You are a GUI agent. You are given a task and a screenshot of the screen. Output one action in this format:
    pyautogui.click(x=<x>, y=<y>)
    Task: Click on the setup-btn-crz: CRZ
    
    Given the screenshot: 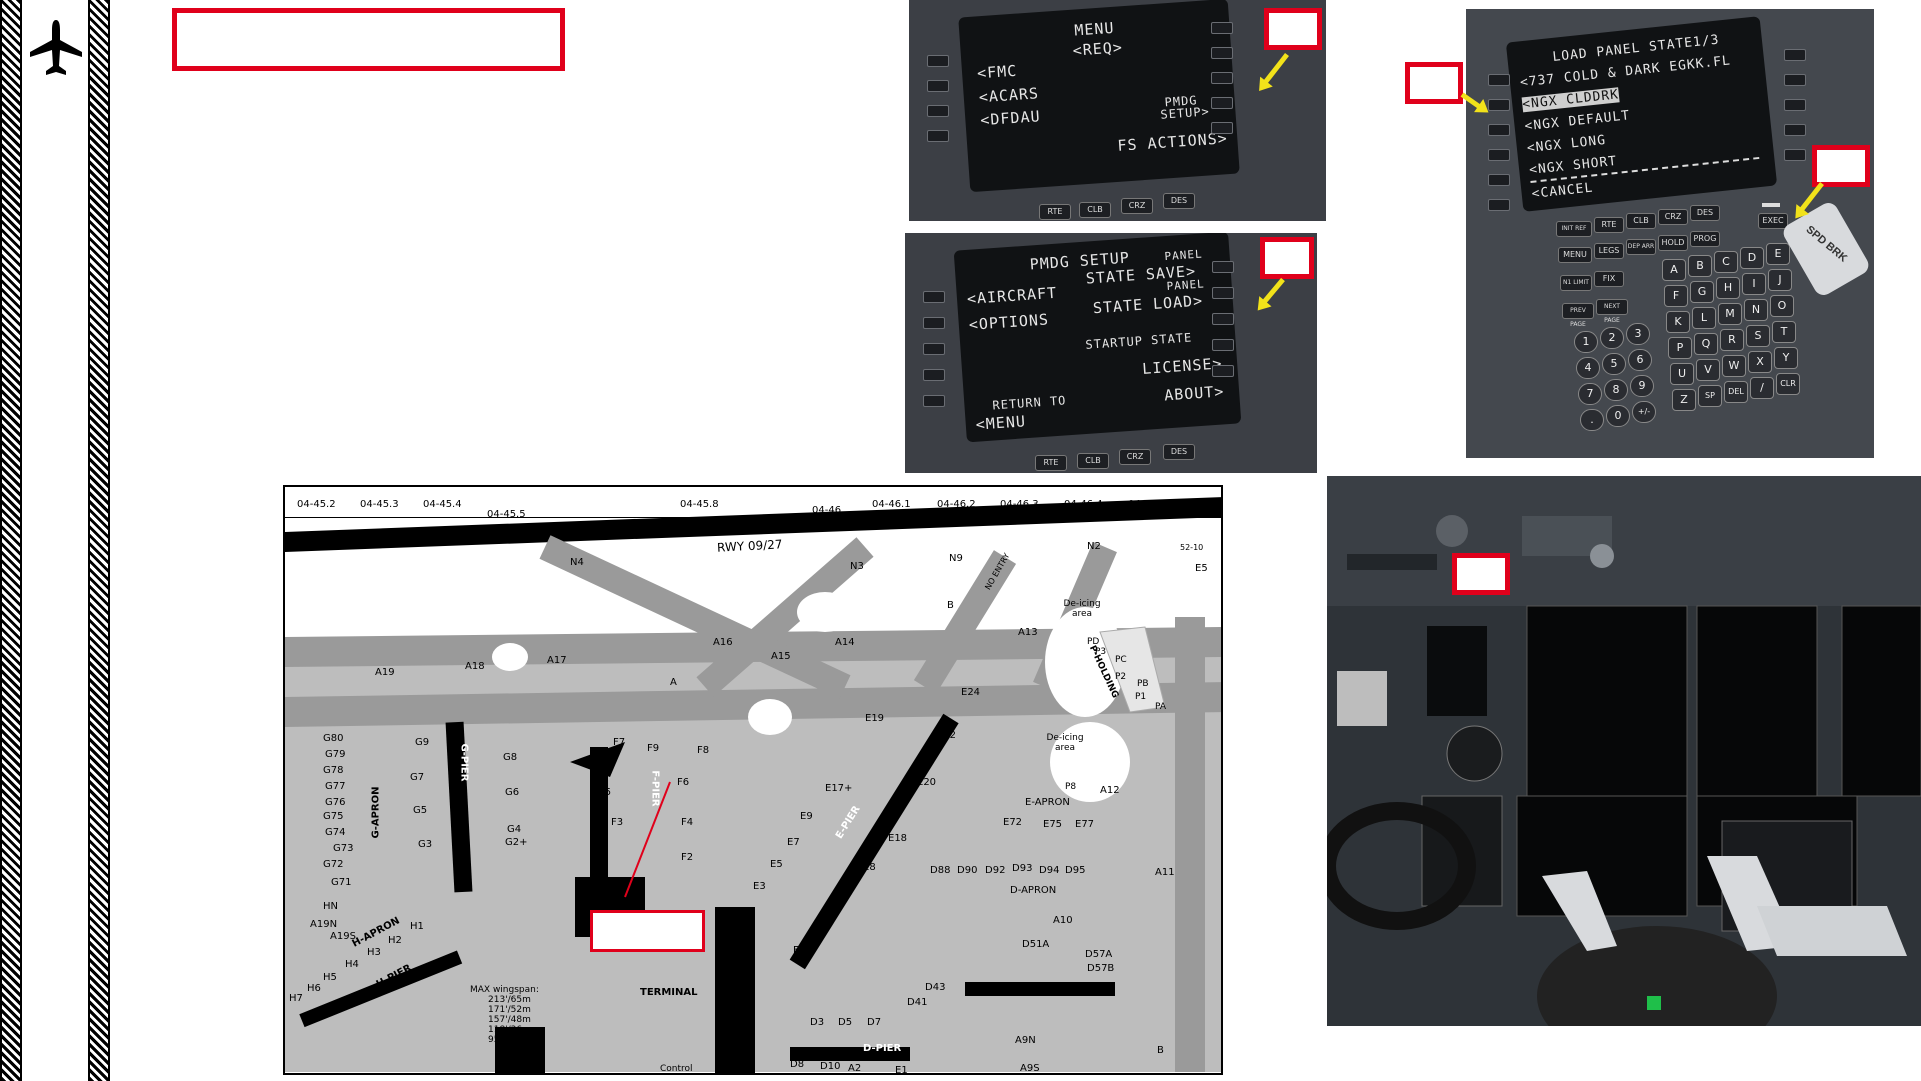 What is the action you would take?
    pyautogui.click(x=1135, y=457)
    